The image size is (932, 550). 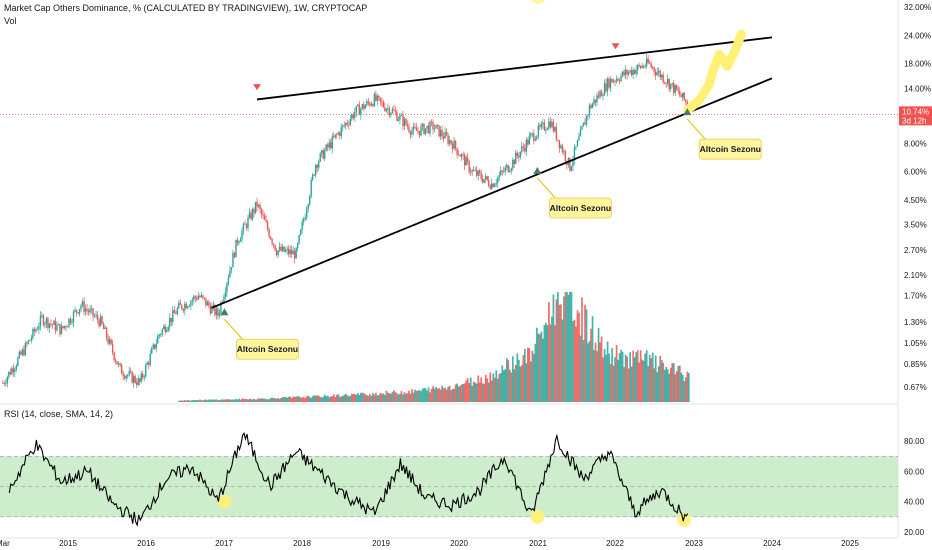 I want to click on rsi-tick-label: 20.00, so click(x=914, y=532).